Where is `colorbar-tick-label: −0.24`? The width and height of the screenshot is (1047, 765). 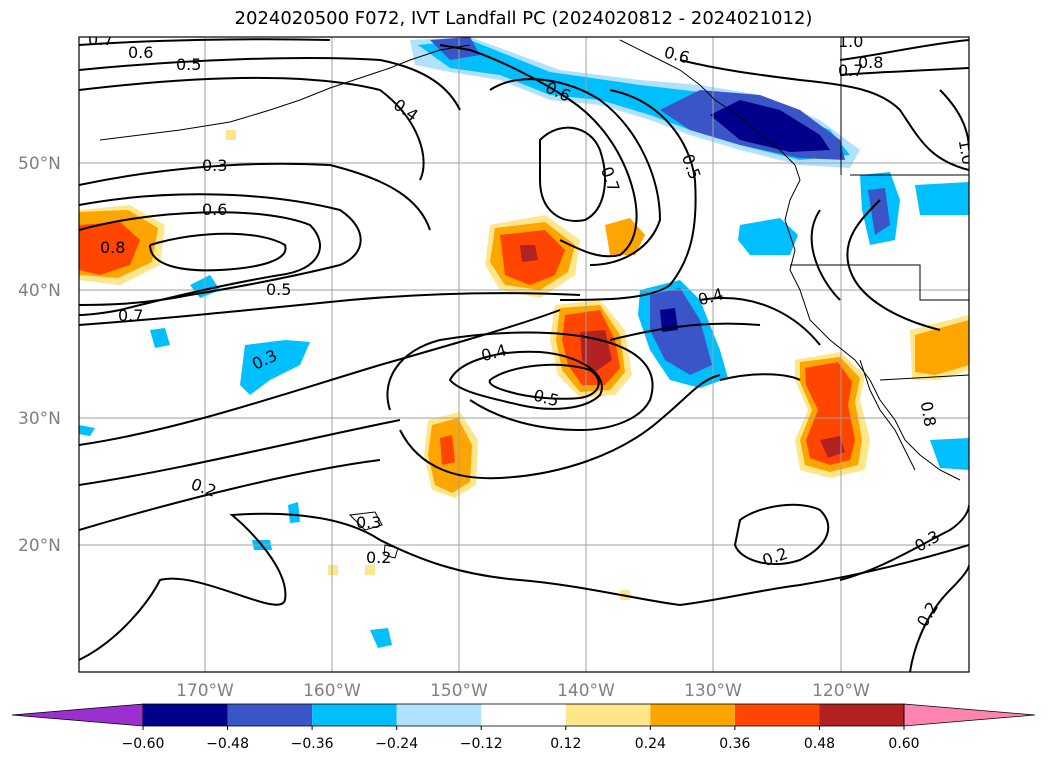 colorbar-tick-label: −0.24 is located at coordinates (396, 744).